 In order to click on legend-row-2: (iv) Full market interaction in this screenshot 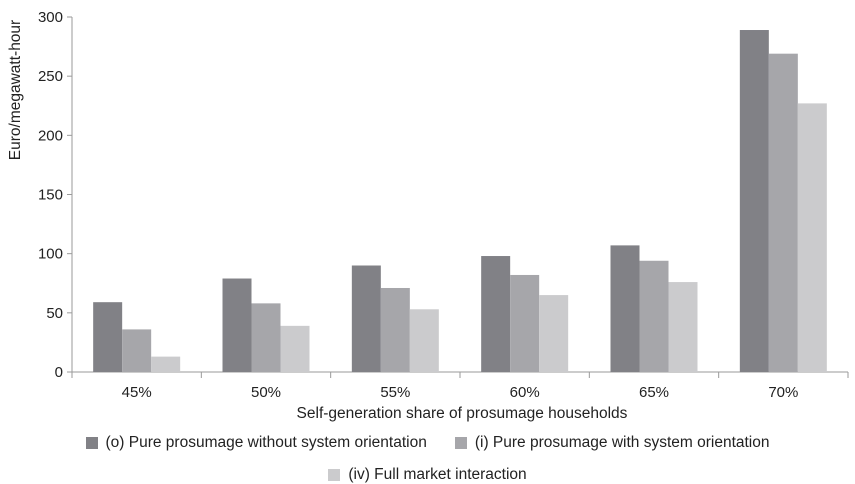, I will do `click(427, 475)`.